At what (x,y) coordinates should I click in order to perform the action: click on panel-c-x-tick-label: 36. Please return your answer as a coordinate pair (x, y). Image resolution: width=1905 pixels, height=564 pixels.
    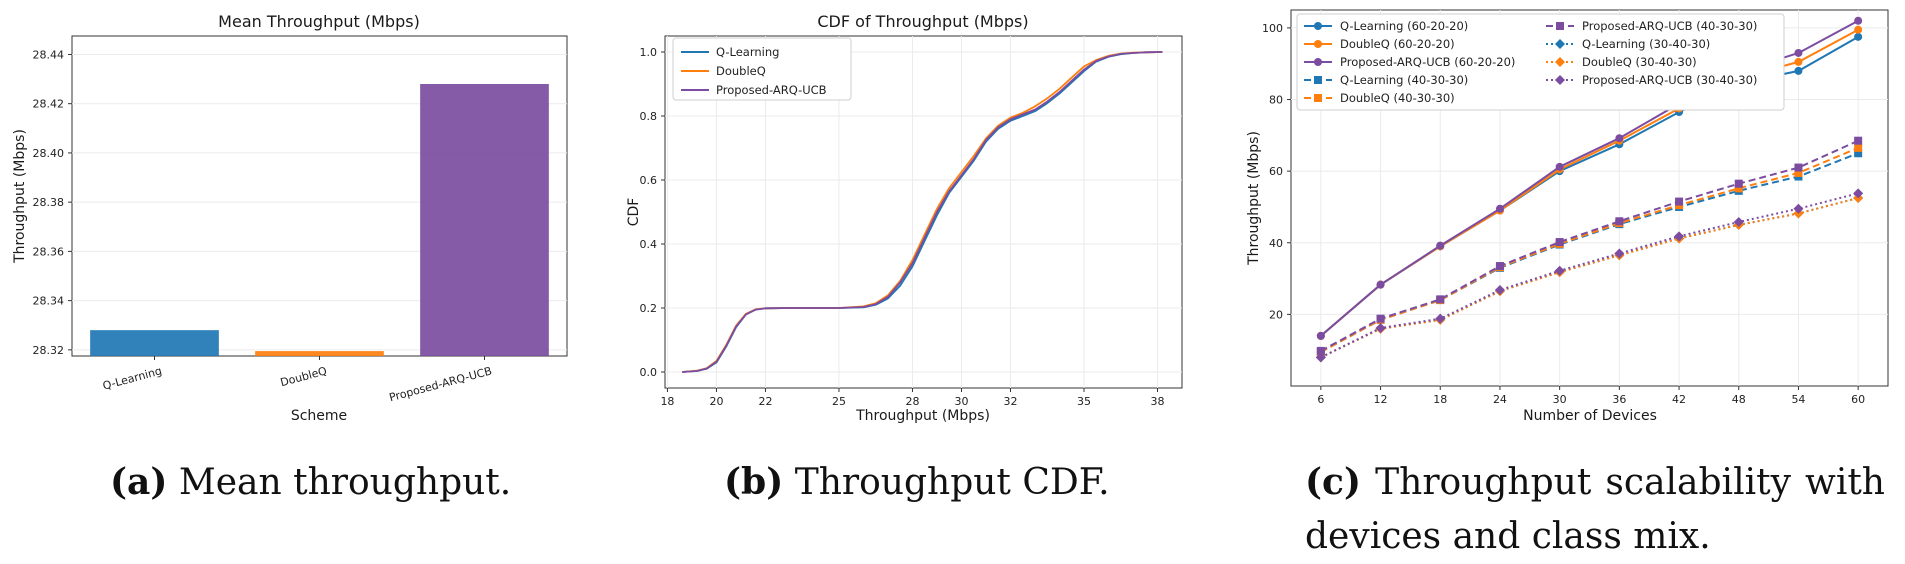
    Looking at the image, I should click on (1619, 399).